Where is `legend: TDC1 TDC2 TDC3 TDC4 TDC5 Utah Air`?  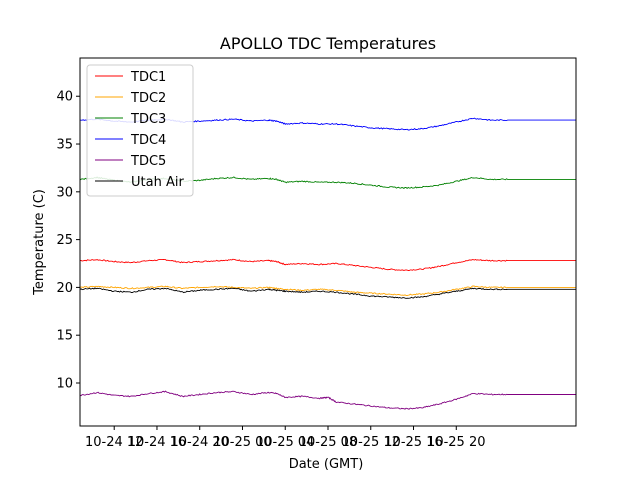
legend: TDC1 TDC2 TDC3 TDC4 TDC5 Utah Air is located at coordinates (140, 130).